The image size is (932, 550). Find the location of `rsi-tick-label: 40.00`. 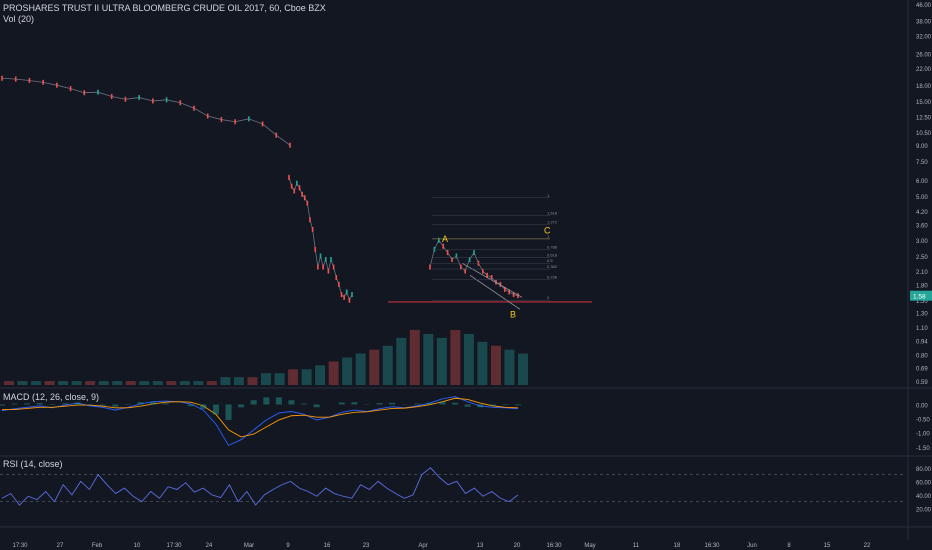

rsi-tick-label: 40.00 is located at coordinates (924, 497).